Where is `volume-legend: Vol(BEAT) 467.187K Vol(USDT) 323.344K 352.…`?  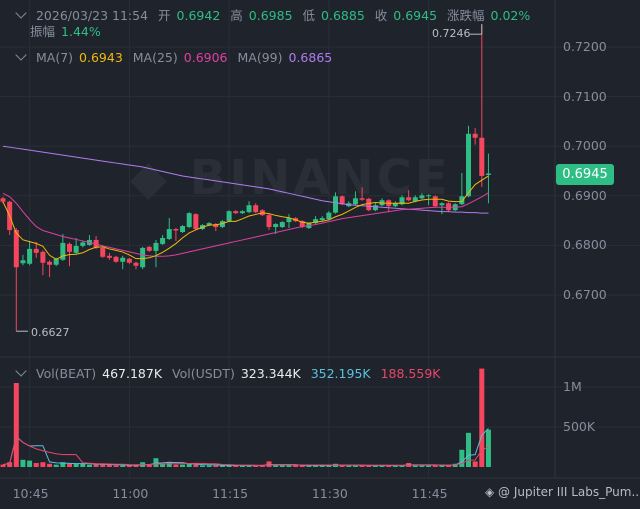
volume-legend: Vol(BEAT) 467.187K Vol(USDT) 323.344K 352.… is located at coordinates (230, 373).